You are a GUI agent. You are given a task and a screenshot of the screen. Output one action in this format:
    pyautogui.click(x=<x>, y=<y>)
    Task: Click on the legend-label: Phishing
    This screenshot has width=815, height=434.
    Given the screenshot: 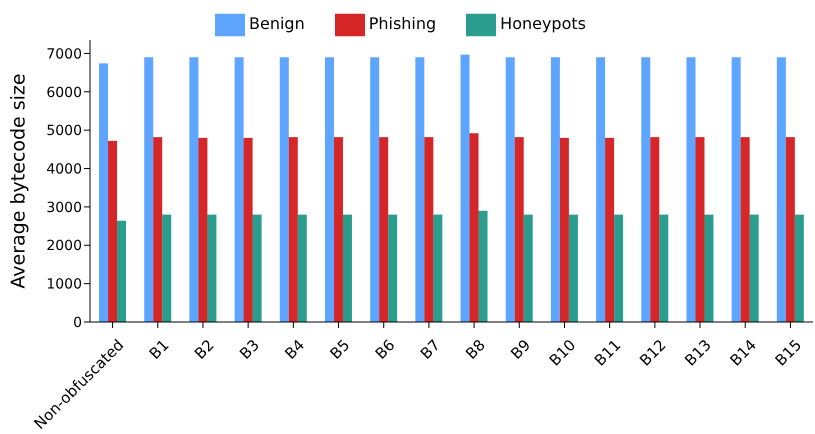 What is the action you would take?
    pyautogui.click(x=402, y=24)
    